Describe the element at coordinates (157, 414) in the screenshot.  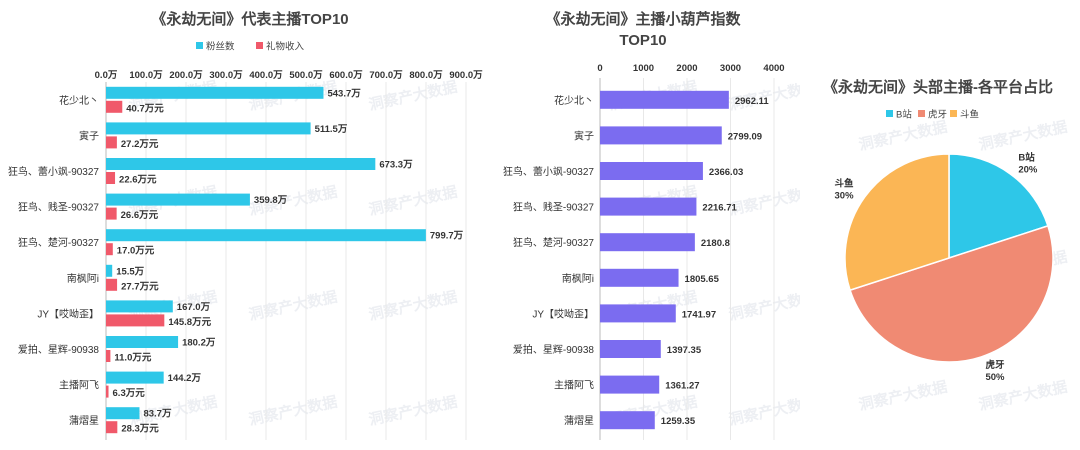
I see `fans-value-label: 83.7万` at that location.